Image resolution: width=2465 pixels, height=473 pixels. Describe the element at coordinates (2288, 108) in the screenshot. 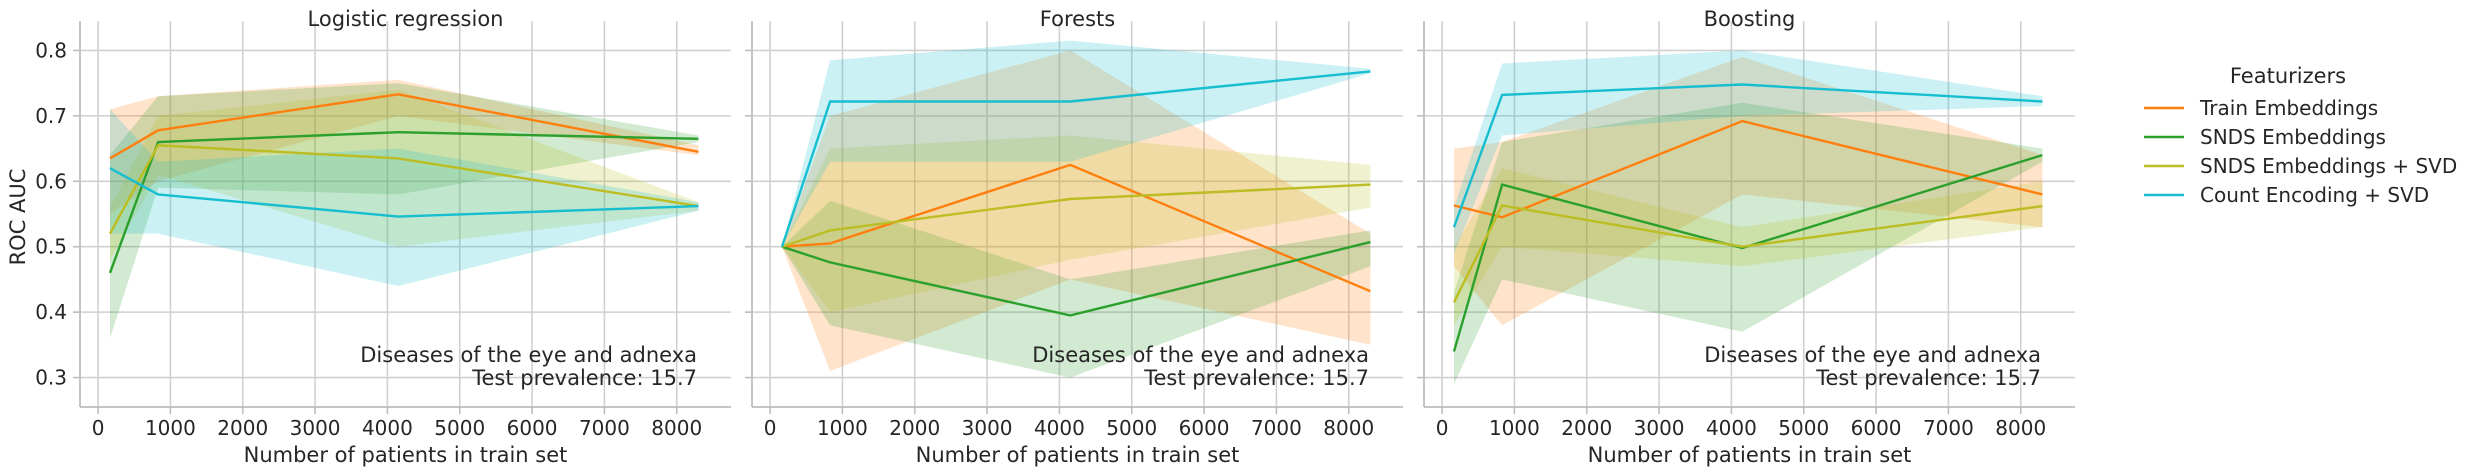

I see `legend-label: Train Embeddings` at that location.